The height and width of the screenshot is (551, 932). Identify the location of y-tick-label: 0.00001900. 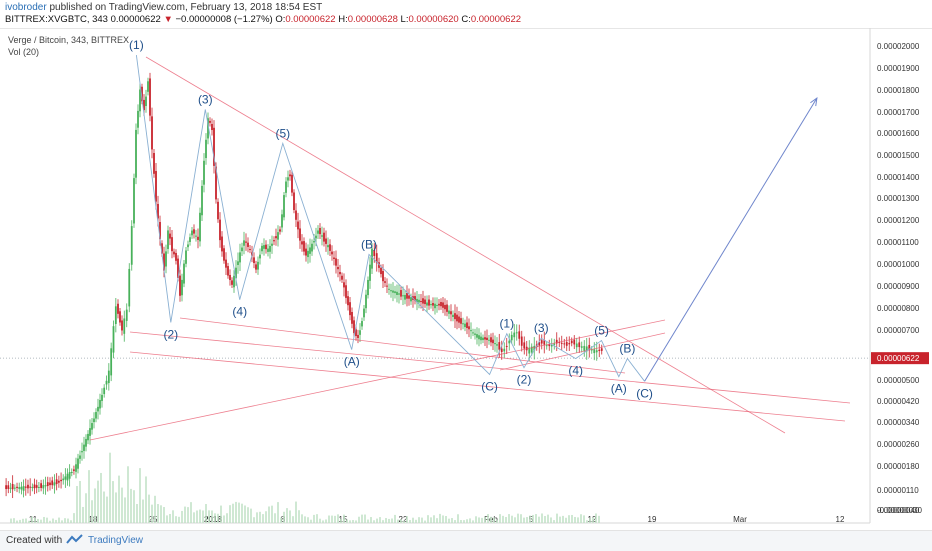
(898, 68).